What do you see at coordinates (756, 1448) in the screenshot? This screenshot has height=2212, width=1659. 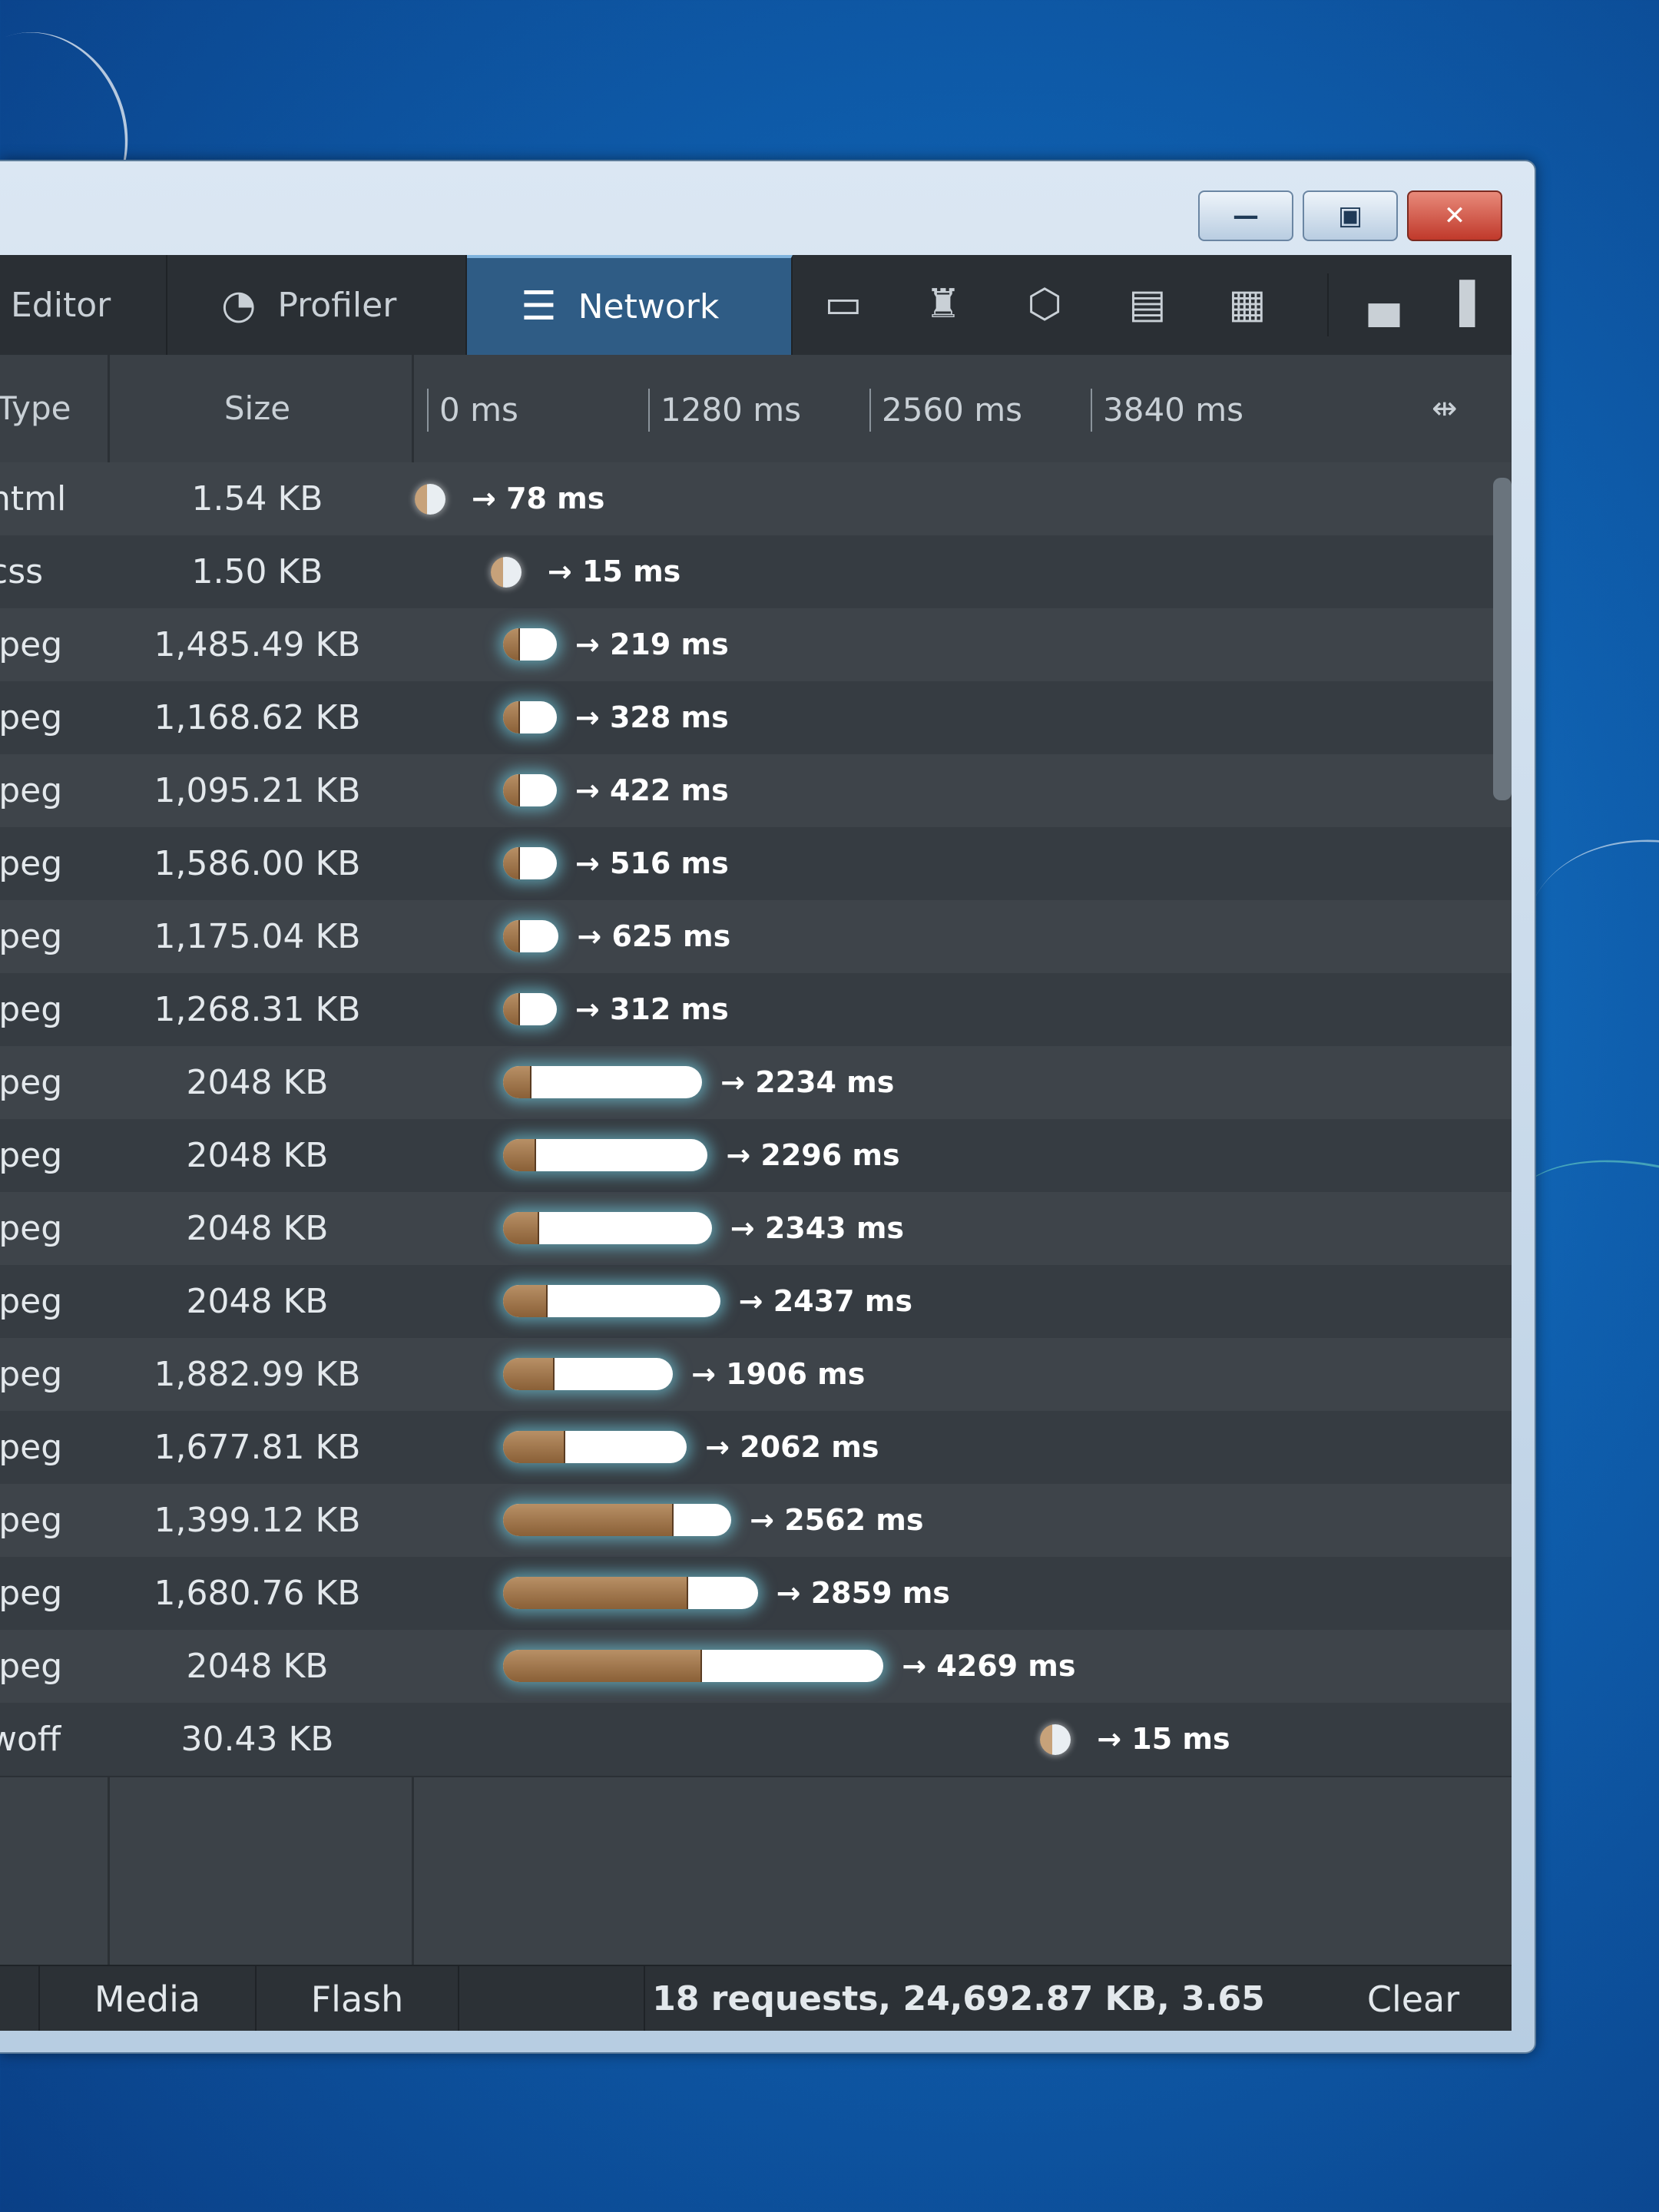 I see `table-row: jpeg 1,677.81 KB → 2062 ms` at bounding box center [756, 1448].